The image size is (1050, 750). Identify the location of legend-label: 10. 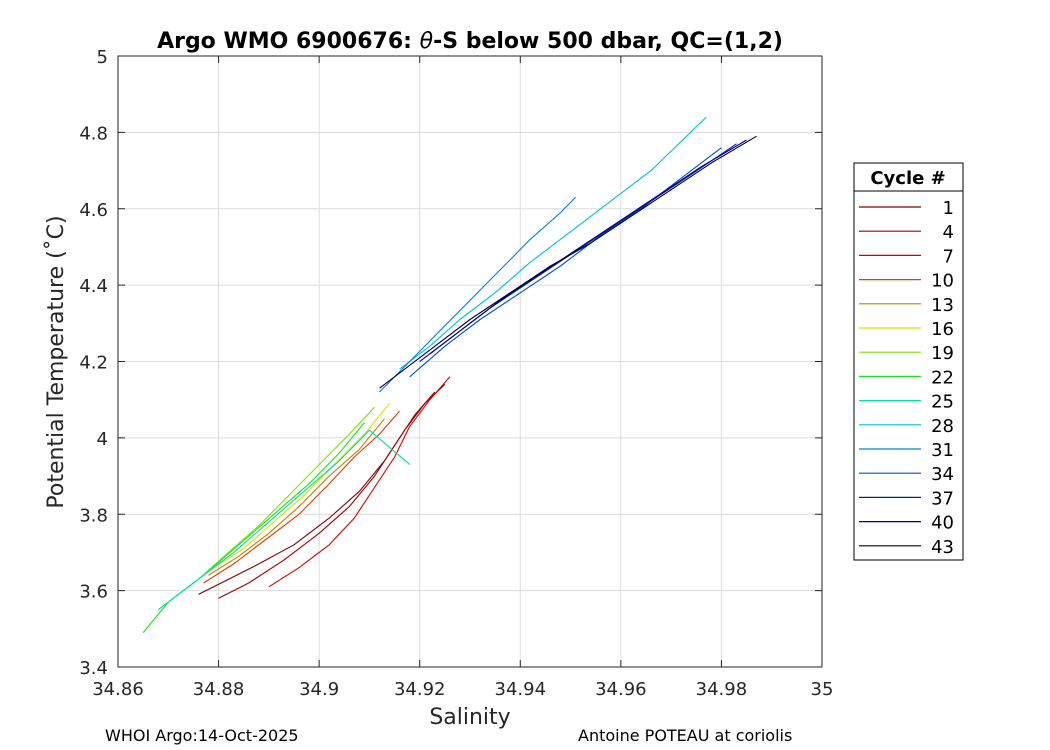
(942, 281).